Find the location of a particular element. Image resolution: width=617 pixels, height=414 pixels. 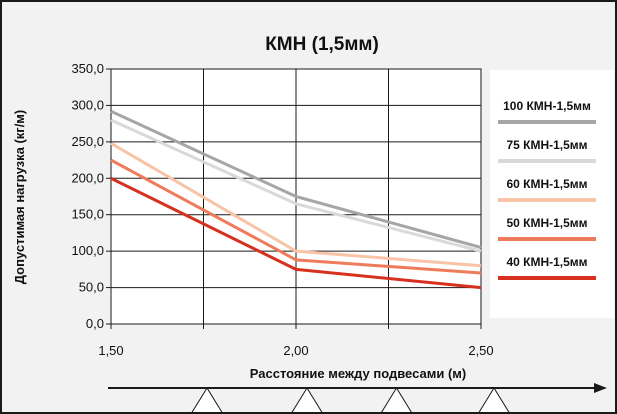

legend-label: 40 КМН-1,5мм is located at coordinates (546, 262).